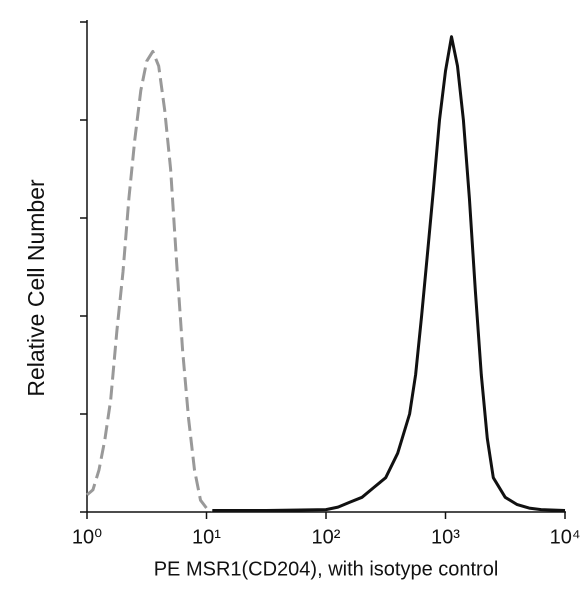  What do you see at coordinates (36, 288) in the screenshot?
I see `y-axis-title: Relative Cell Number` at bounding box center [36, 288].